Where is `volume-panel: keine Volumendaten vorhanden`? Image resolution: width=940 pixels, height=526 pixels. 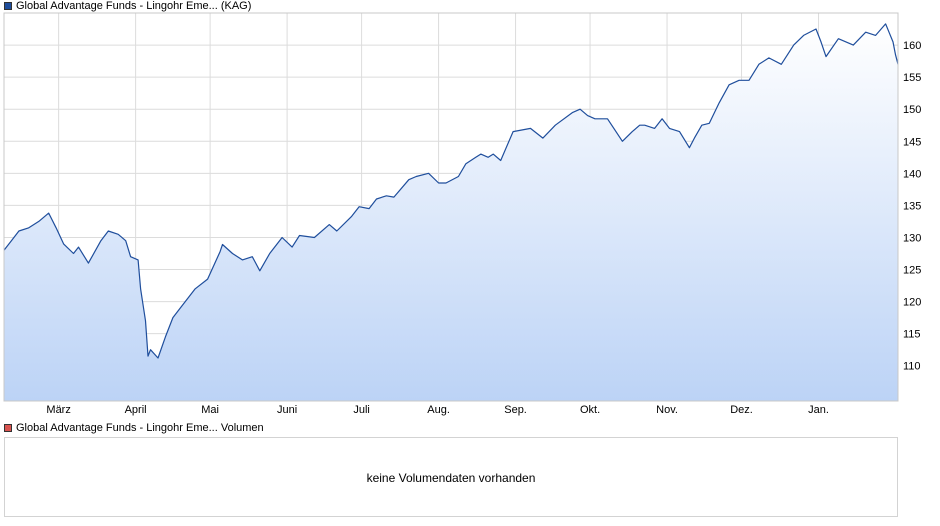 volume-panel: keine Volumendaten vorhanden is located at coordinates (451, 477).